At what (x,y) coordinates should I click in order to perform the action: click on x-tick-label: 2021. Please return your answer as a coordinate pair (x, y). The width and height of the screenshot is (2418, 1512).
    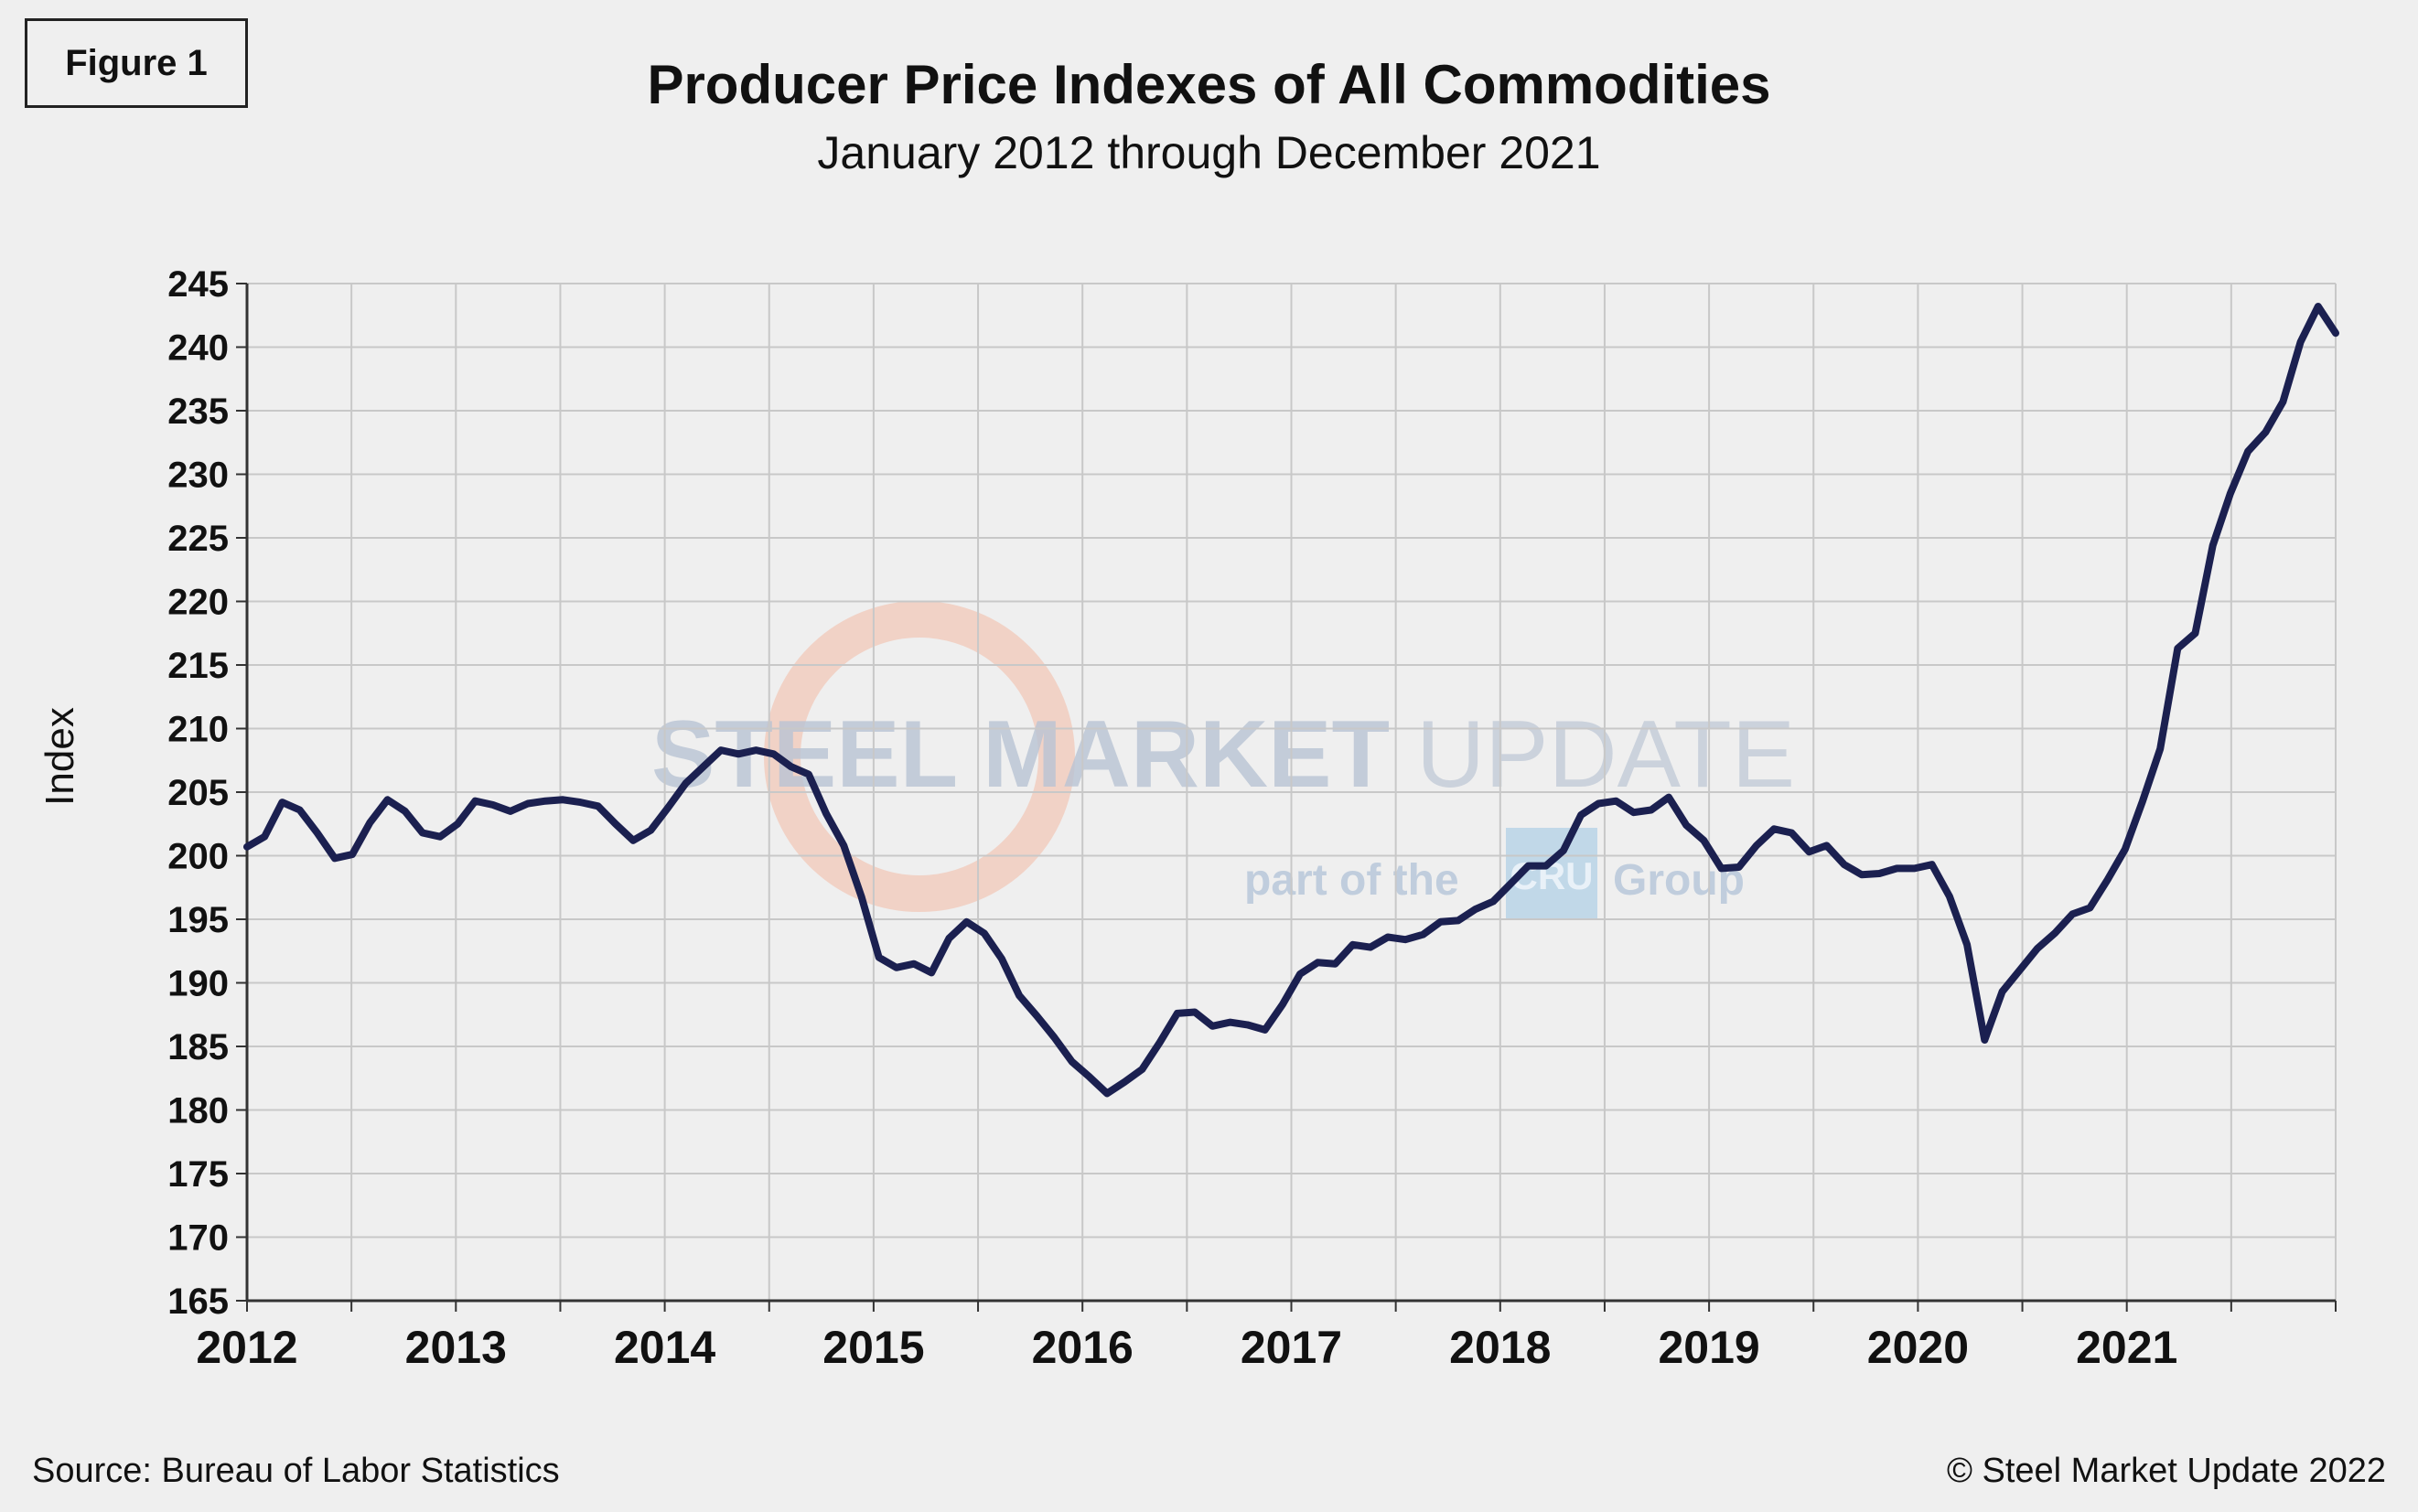
    Looking at the image, I should click on (2126, 1347).